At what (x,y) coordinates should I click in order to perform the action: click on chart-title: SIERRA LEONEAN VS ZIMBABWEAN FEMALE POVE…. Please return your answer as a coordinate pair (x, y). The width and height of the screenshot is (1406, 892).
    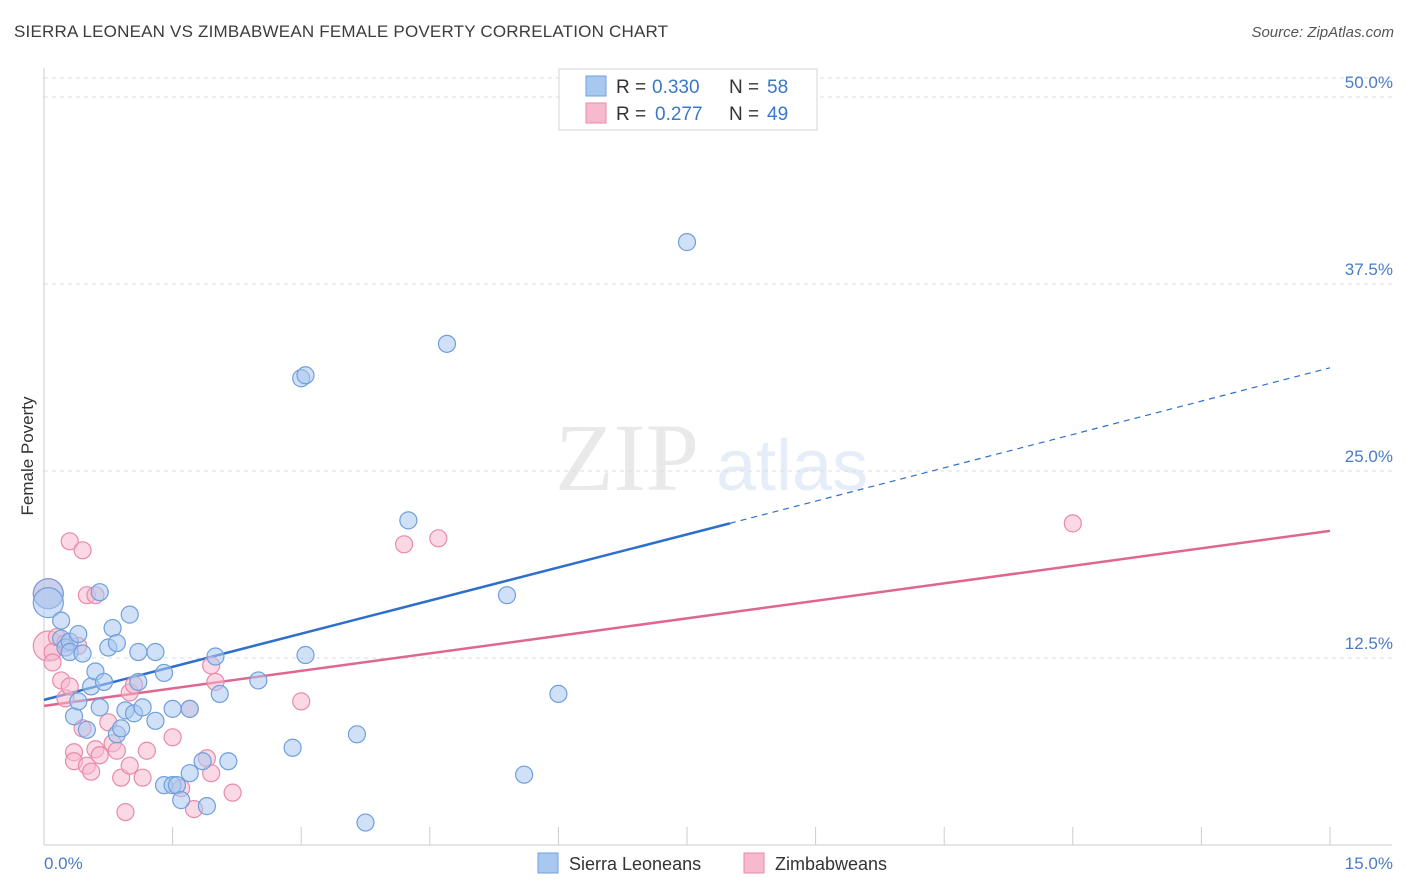
    Looking at the image, I should click on (341, 31).